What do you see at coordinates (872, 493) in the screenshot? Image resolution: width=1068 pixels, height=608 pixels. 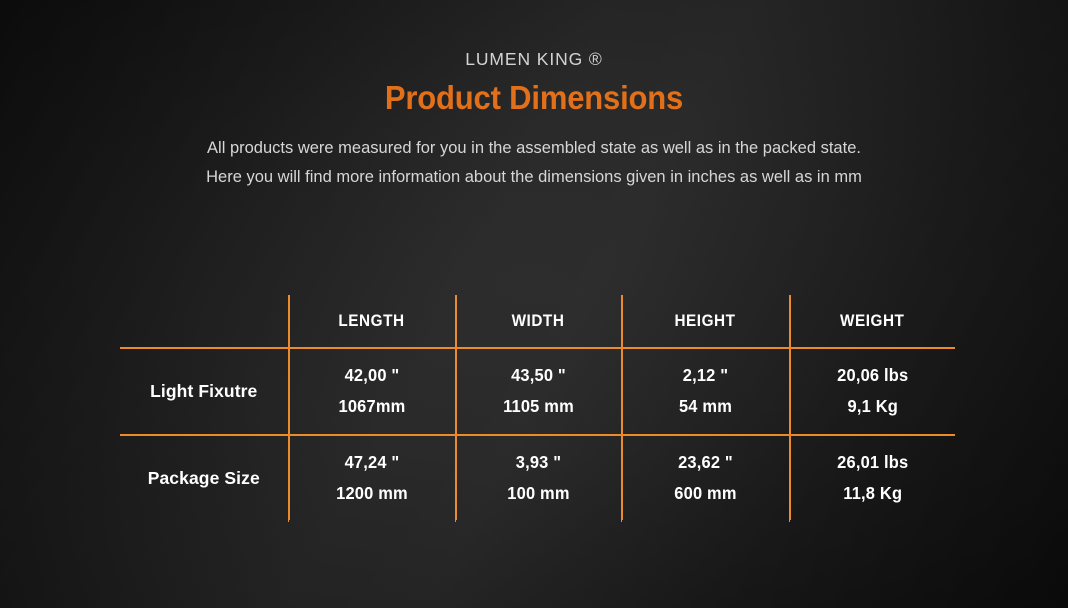 I see `value-metric: 11,8 Kg` at bounding box center [872, 493].